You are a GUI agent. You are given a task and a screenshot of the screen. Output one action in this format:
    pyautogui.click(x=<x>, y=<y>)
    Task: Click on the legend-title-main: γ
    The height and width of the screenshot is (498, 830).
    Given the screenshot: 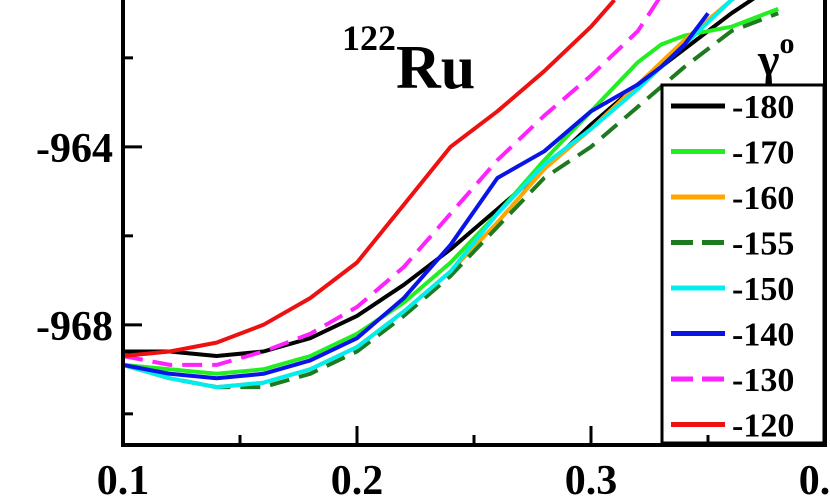 What is the action you would take?
    pyautogui.click(x=768, y=59)
    